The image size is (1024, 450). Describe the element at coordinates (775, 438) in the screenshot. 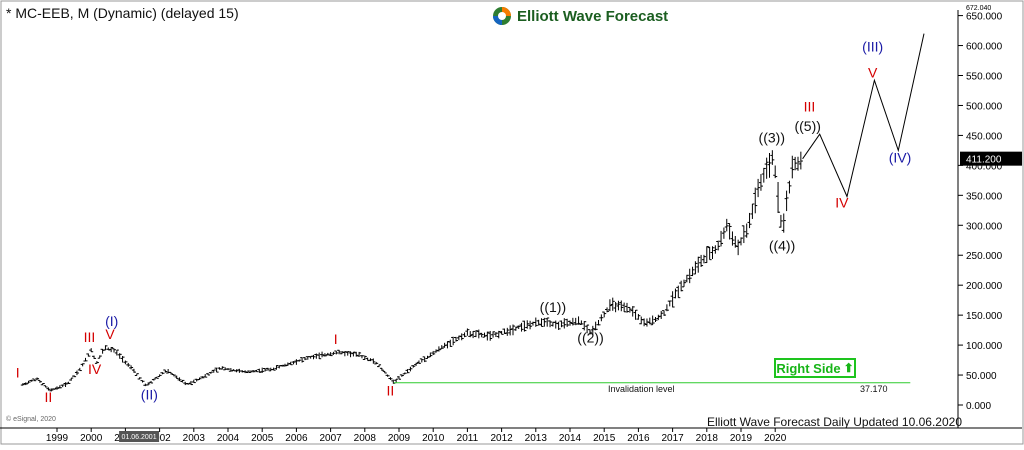

I see `x-tick-label: 2020` at that location.